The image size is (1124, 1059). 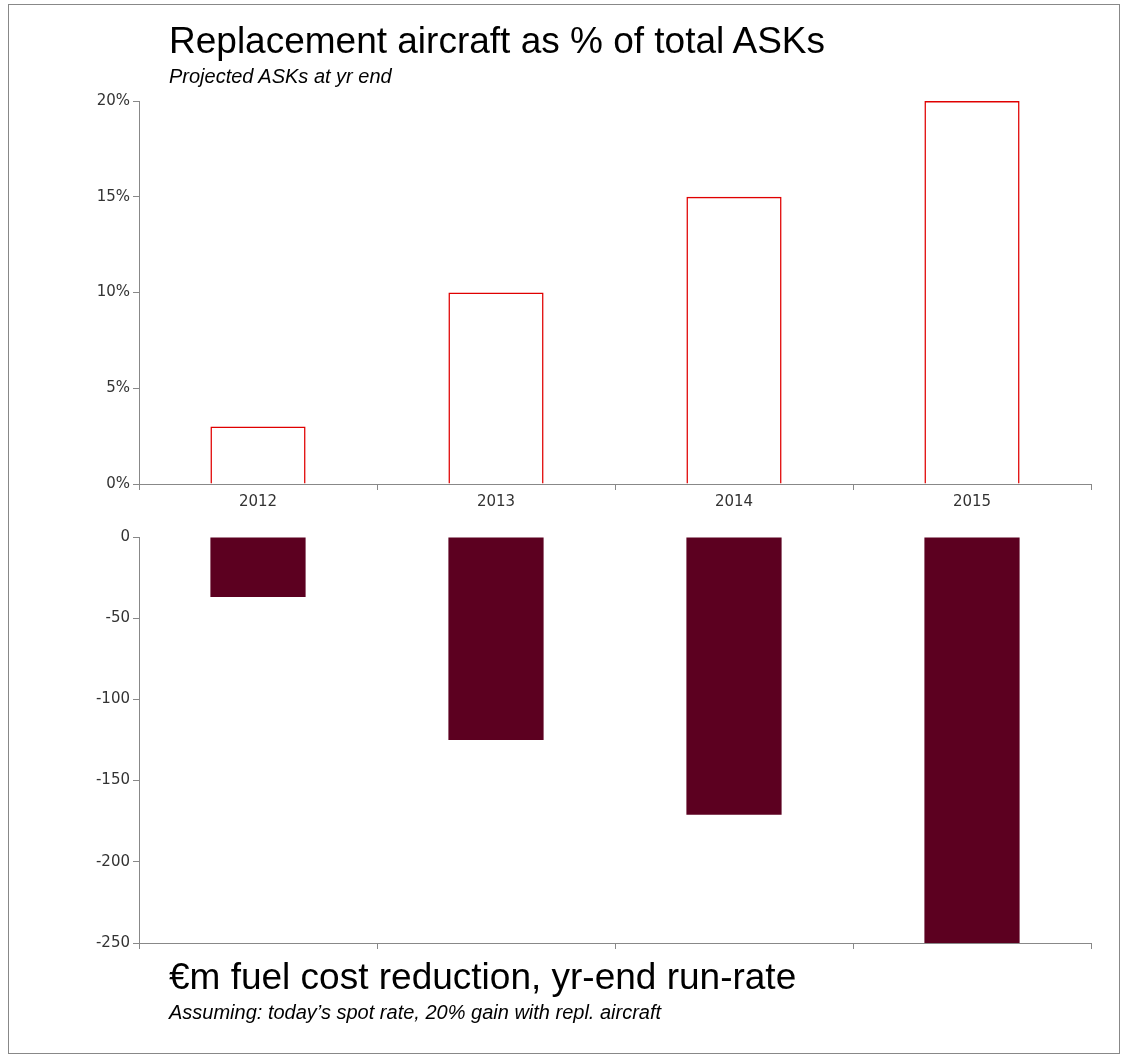 What do you see at coordinates (112, 698) in the screenshot?
I see `y-tick-label: -100` at bounding box center [112, 698].